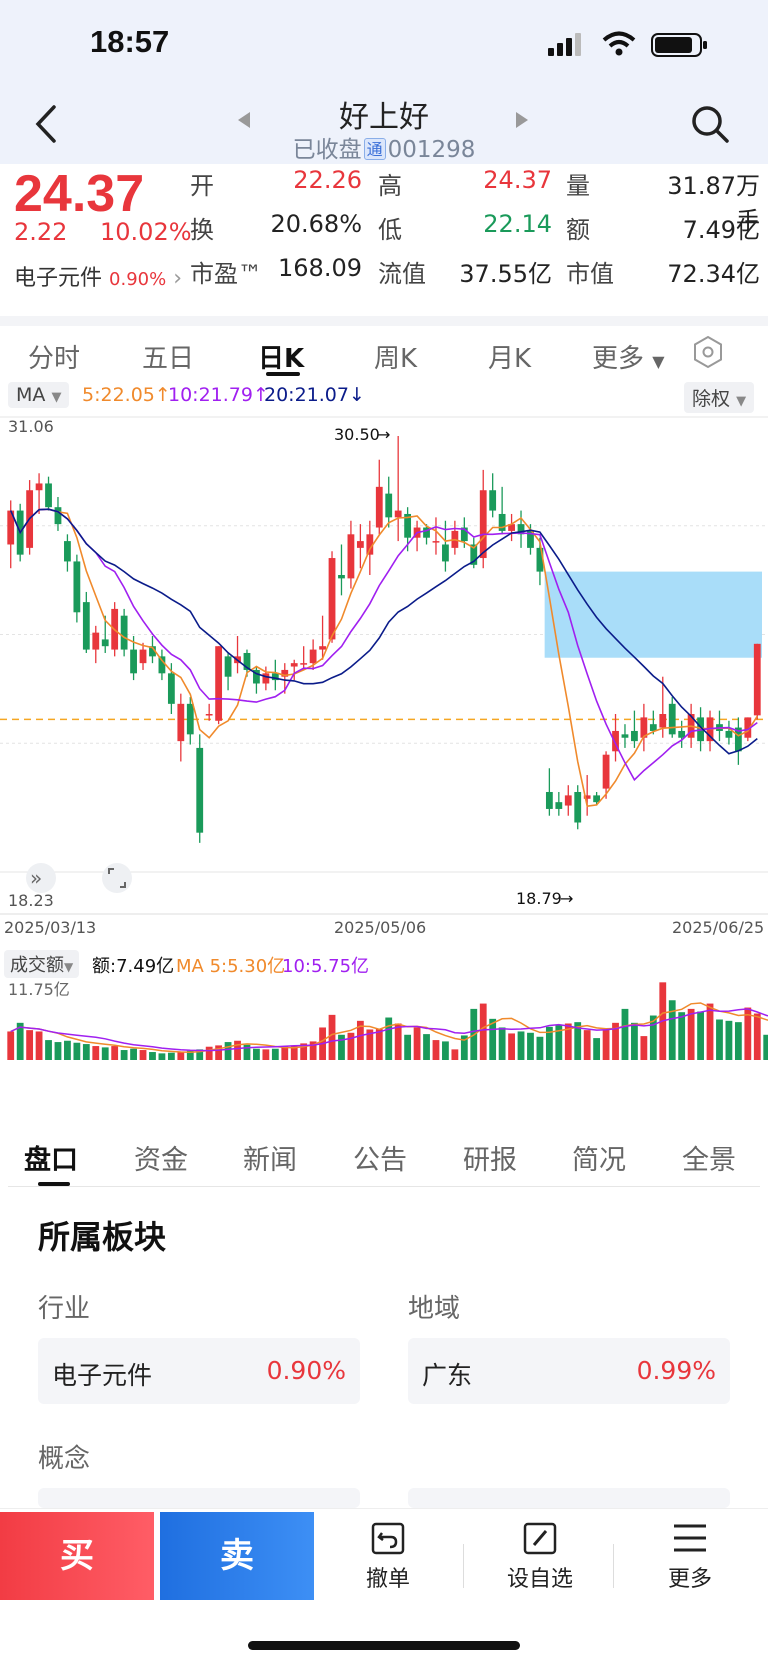 The width and height of the screenshot is (768, 1662). I want to click on add-watchlist-button: 设自选, so click(540, 1557).